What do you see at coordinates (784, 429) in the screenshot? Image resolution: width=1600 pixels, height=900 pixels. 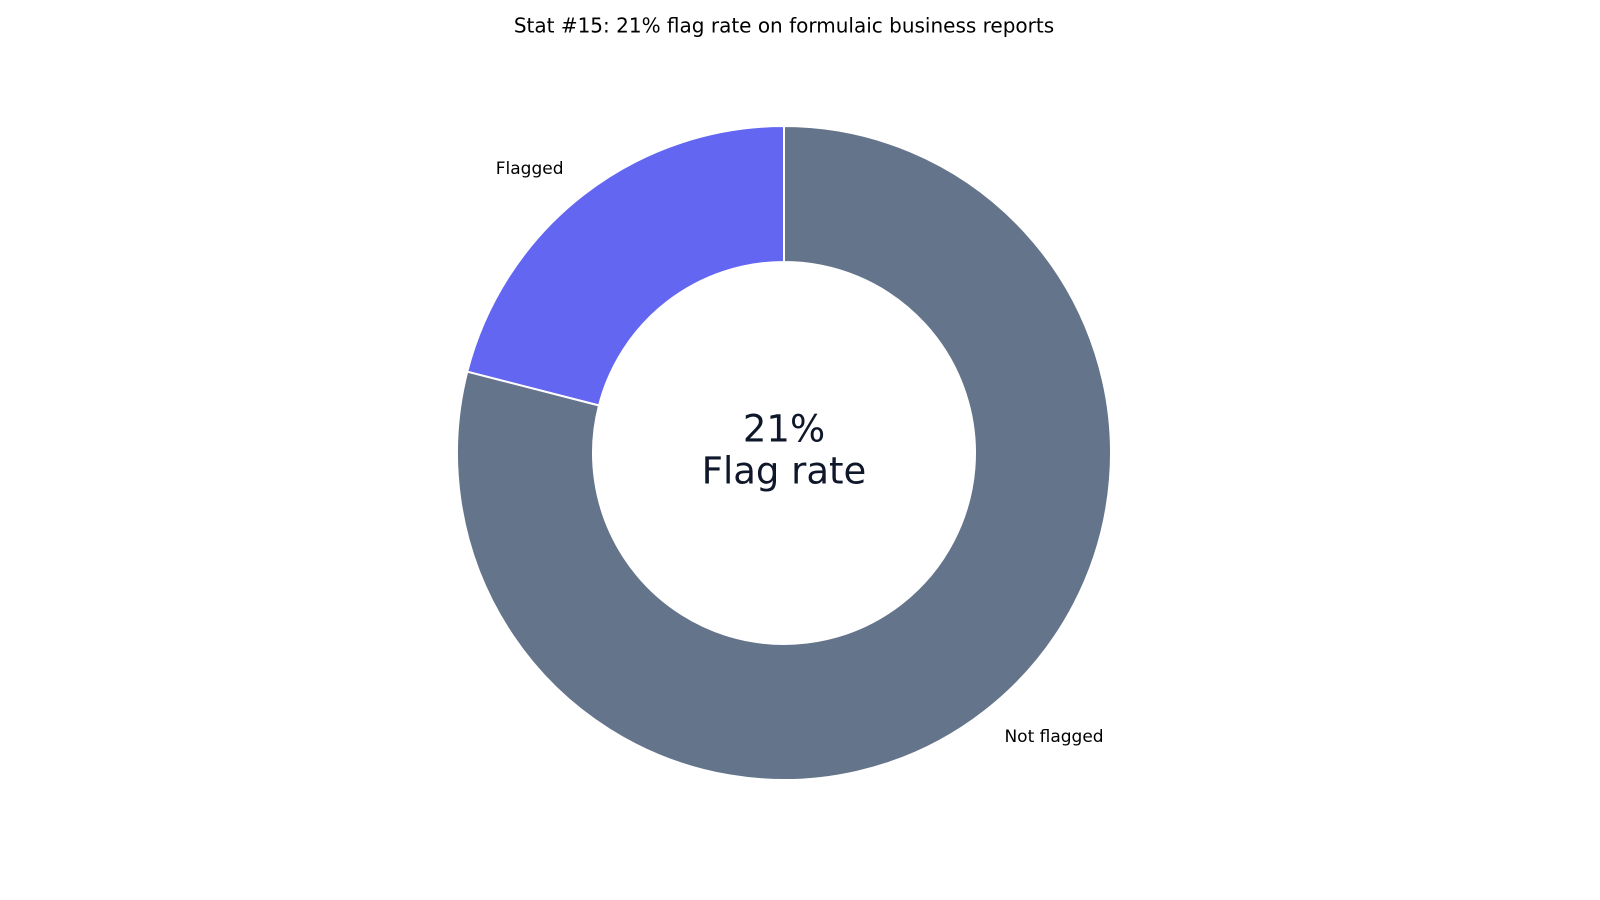 I see `center-text: 21%` at bounding box center [784, 429].